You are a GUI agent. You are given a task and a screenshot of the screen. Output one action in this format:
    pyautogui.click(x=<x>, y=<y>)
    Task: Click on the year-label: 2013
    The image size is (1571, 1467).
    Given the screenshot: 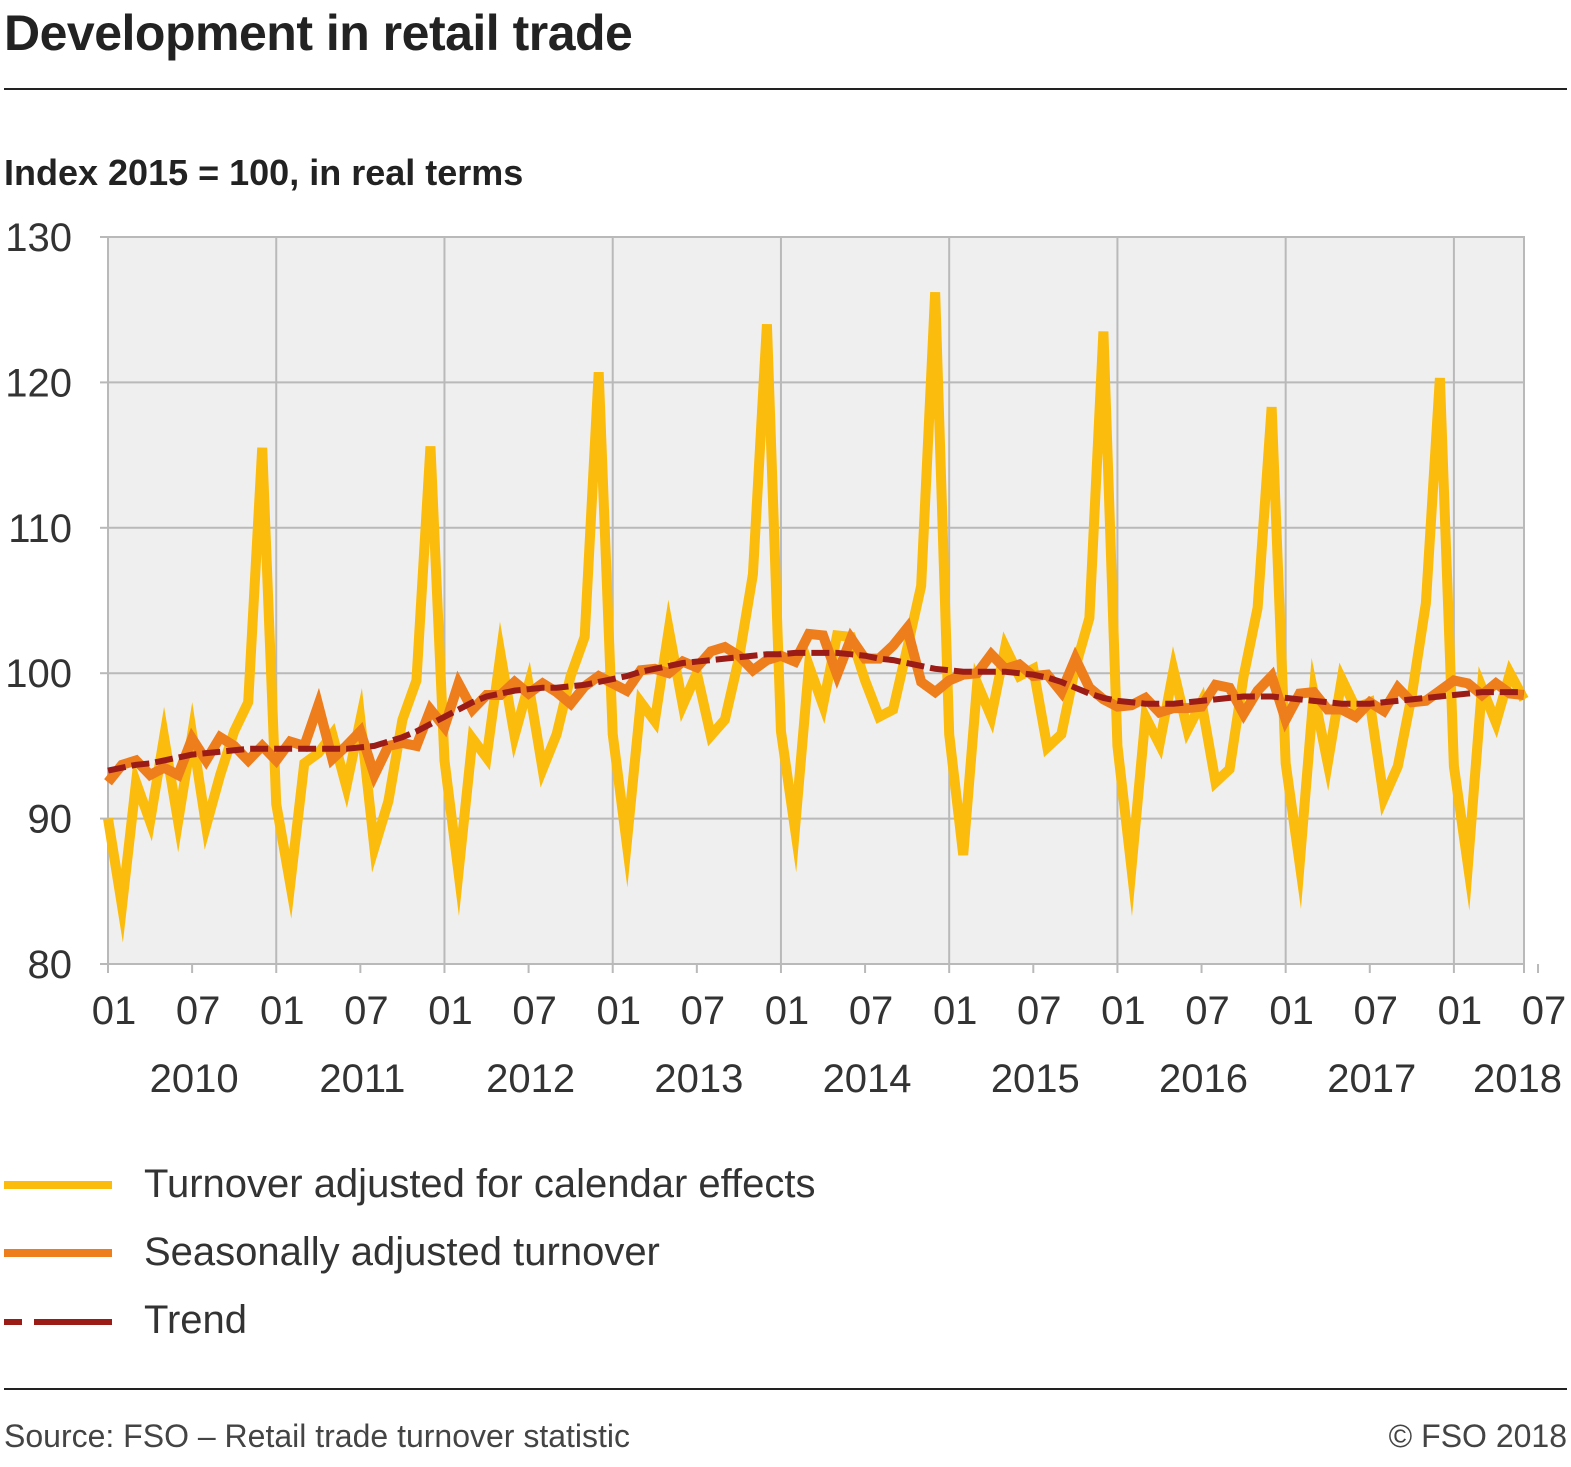 What is the action you would take?
    pyautogui.click(x=698, y=1079)
    